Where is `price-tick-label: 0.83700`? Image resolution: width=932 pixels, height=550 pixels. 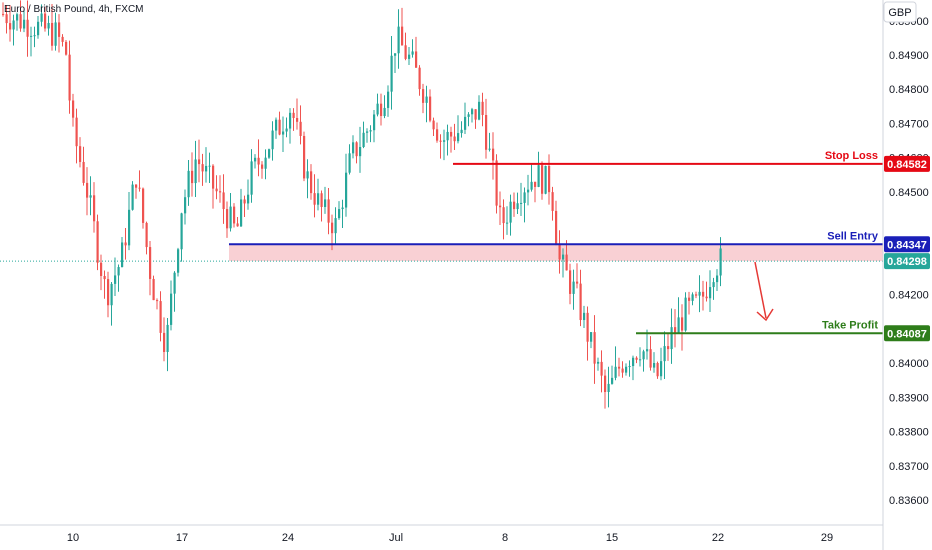 price-tick-label: 0.83700 is located at coordinates (909, 467).